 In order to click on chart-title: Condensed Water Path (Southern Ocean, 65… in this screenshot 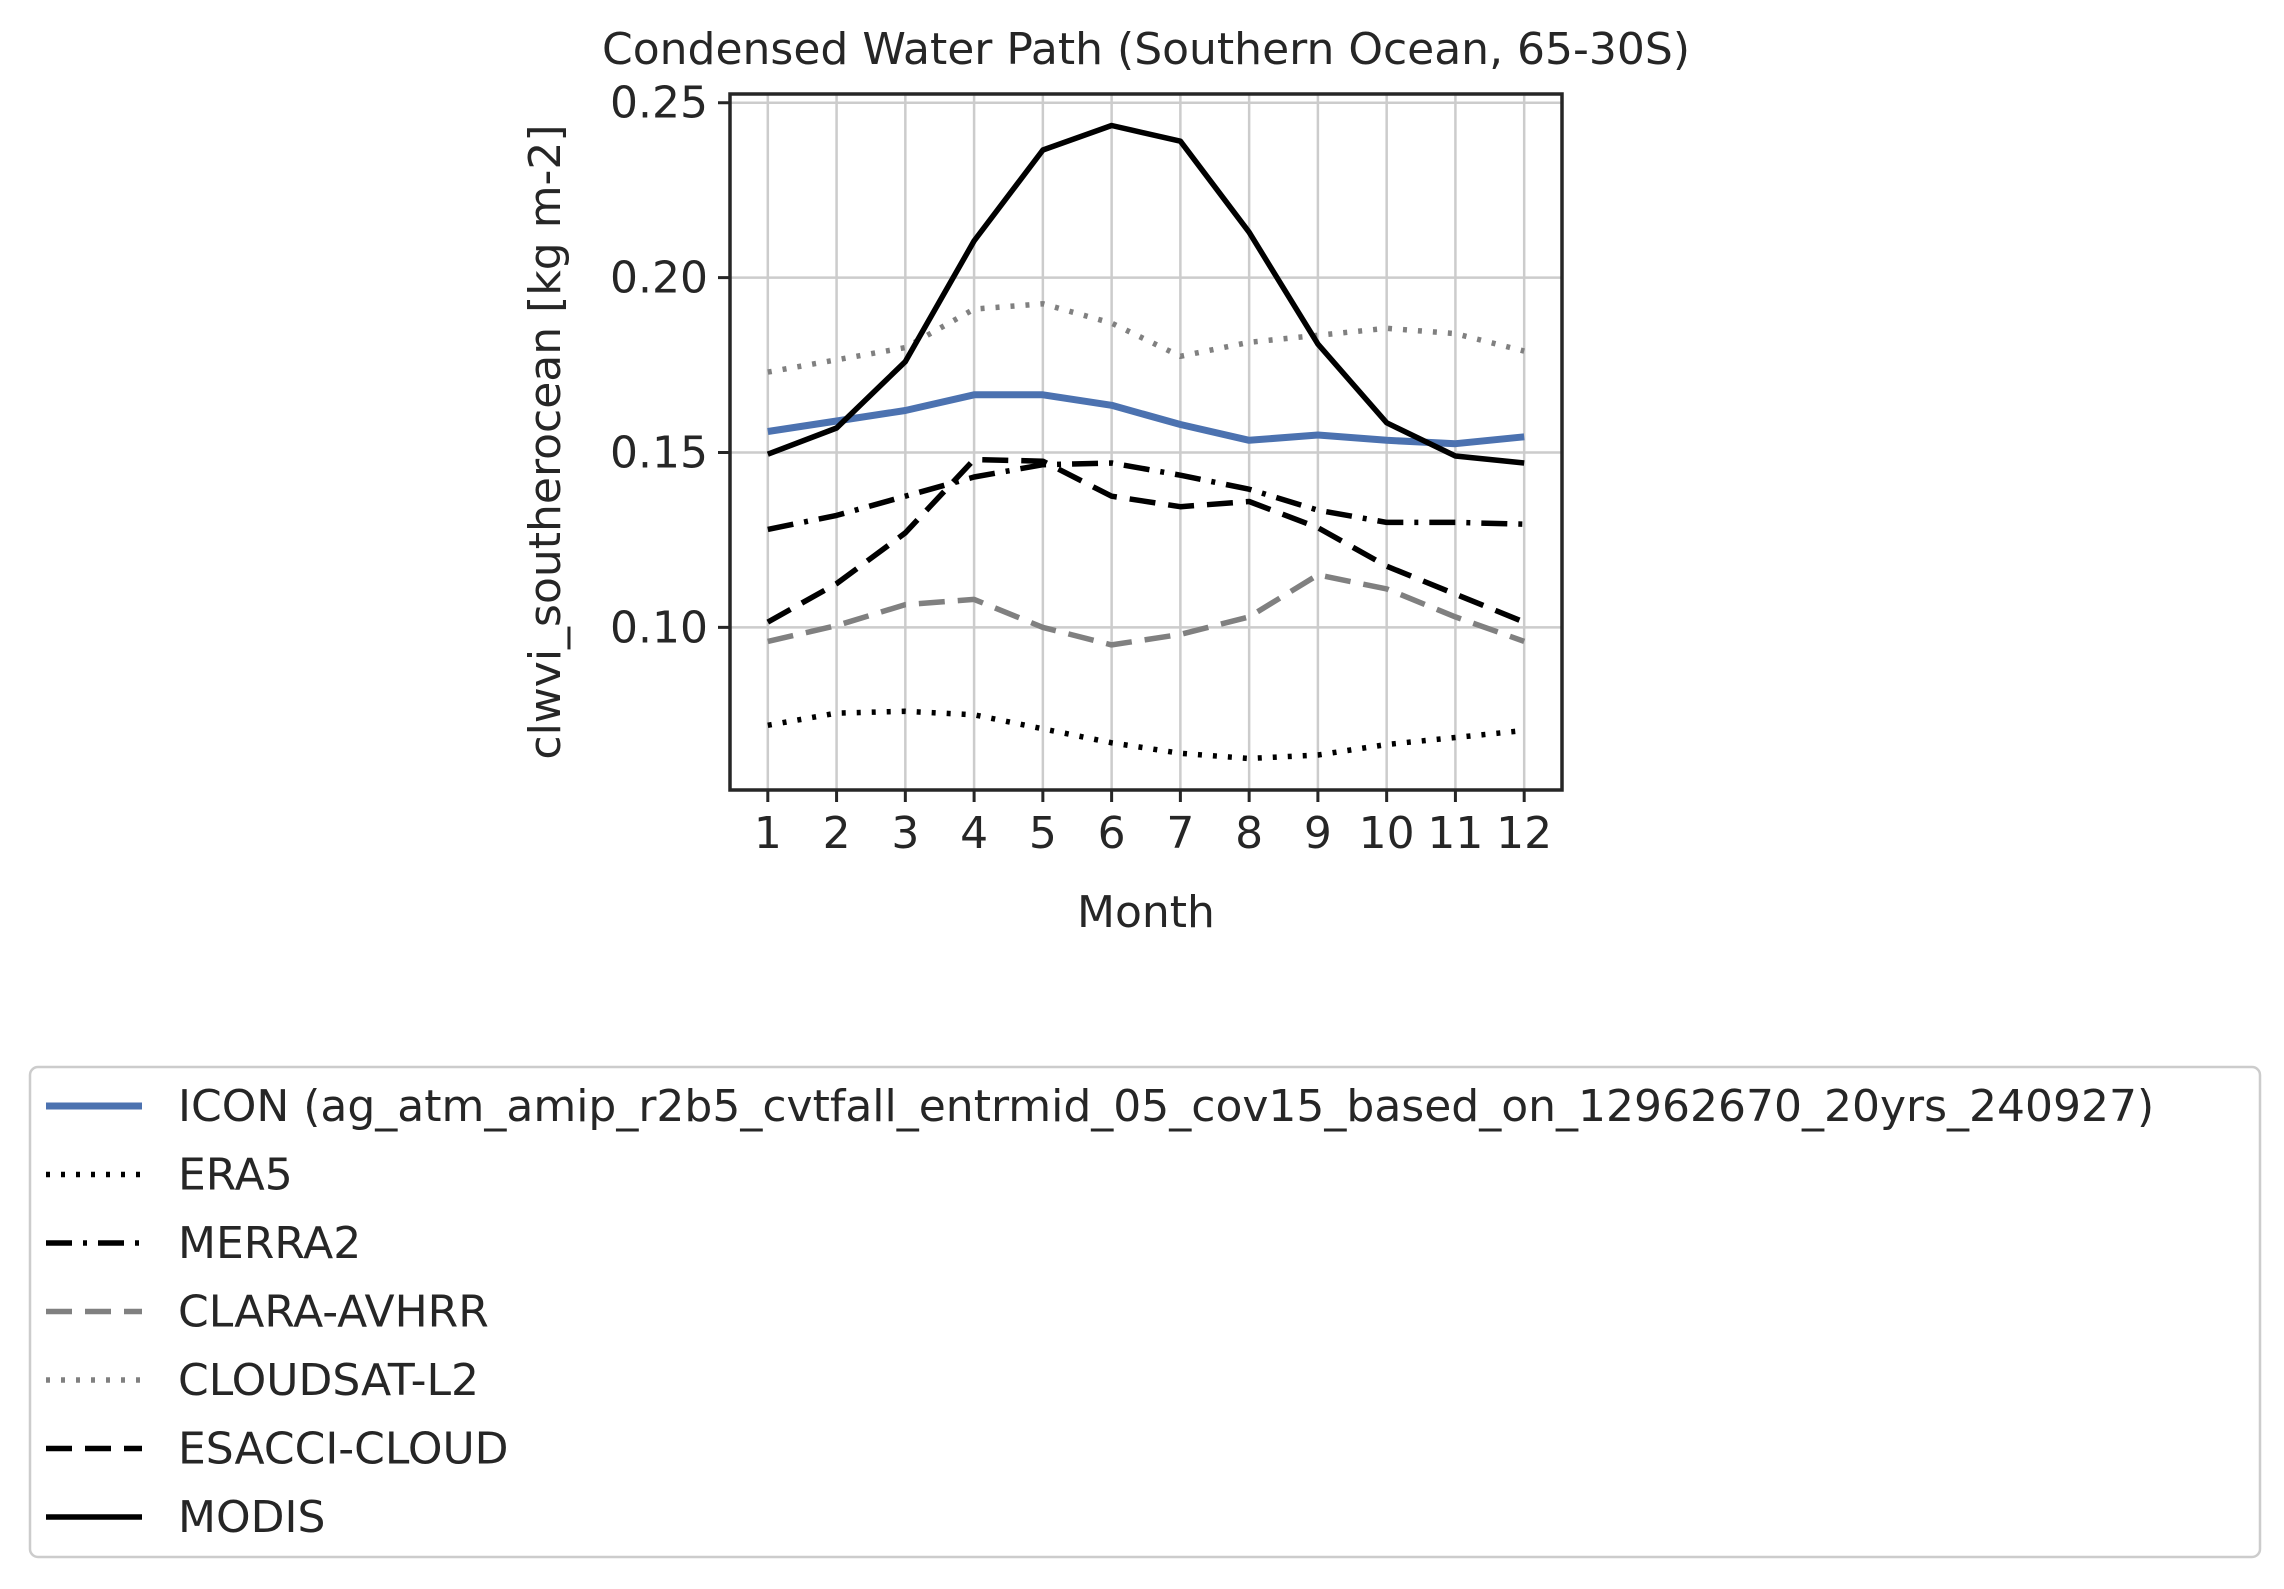, I will do `click(1146, 49)`.